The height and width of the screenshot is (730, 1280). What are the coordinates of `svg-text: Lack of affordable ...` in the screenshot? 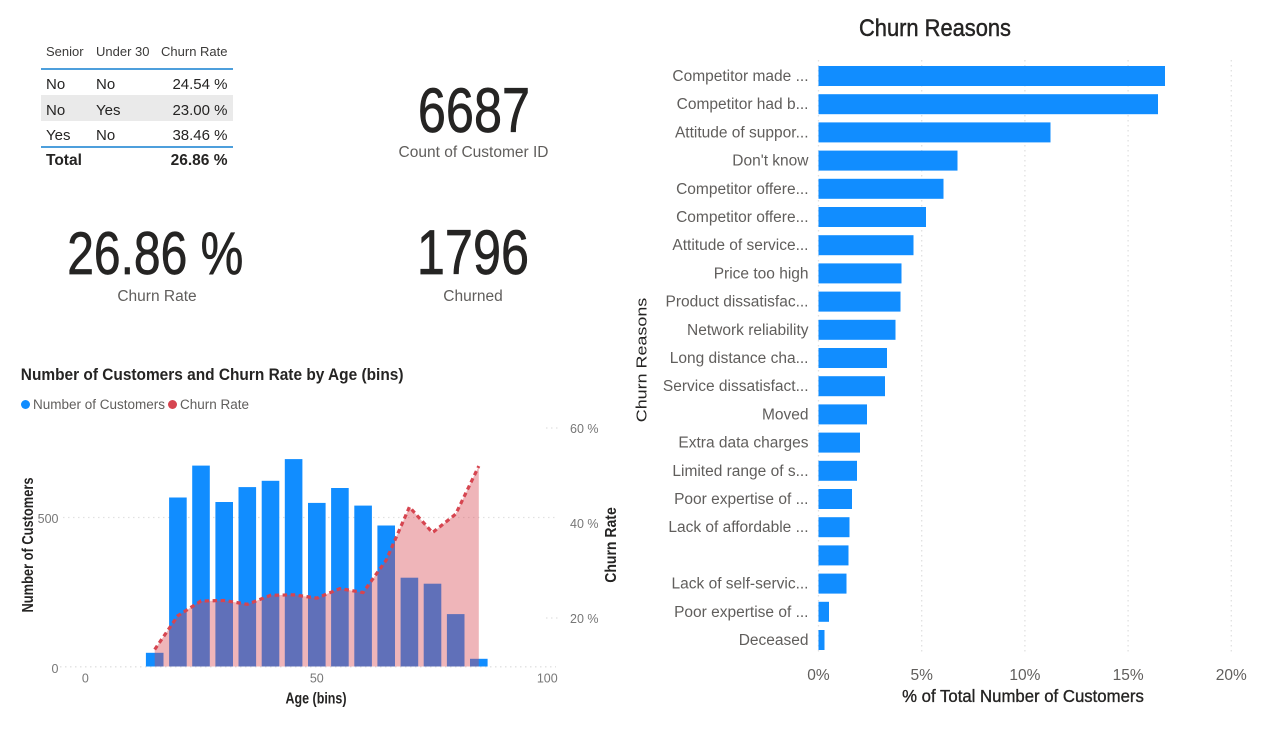 It's located at (738, 527).